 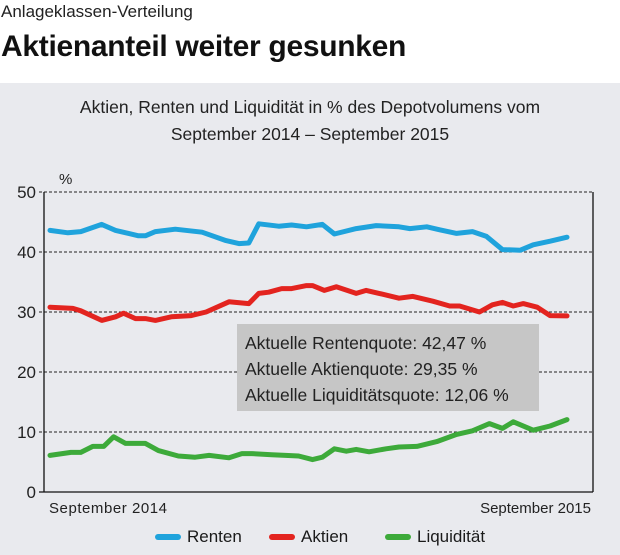 I want to click on y-axis-unit-label: %, so click(x=65, y=179).